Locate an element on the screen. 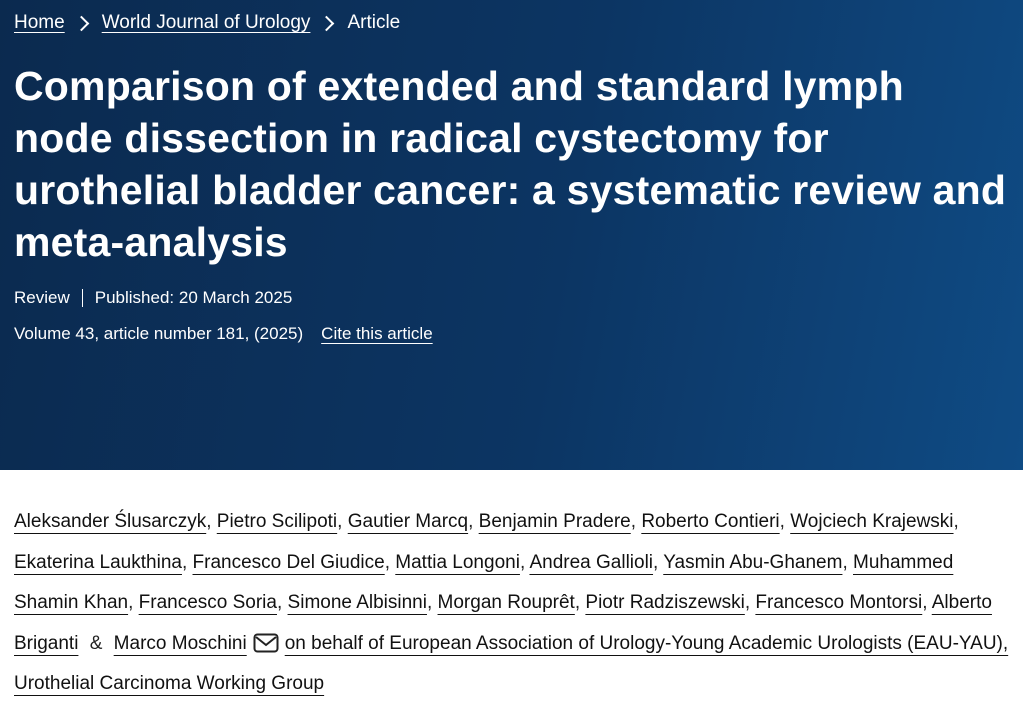 This screenshot has height=706, width=1023. published-date: Published: 20 March 2025 is located at coordinates (193, 297).